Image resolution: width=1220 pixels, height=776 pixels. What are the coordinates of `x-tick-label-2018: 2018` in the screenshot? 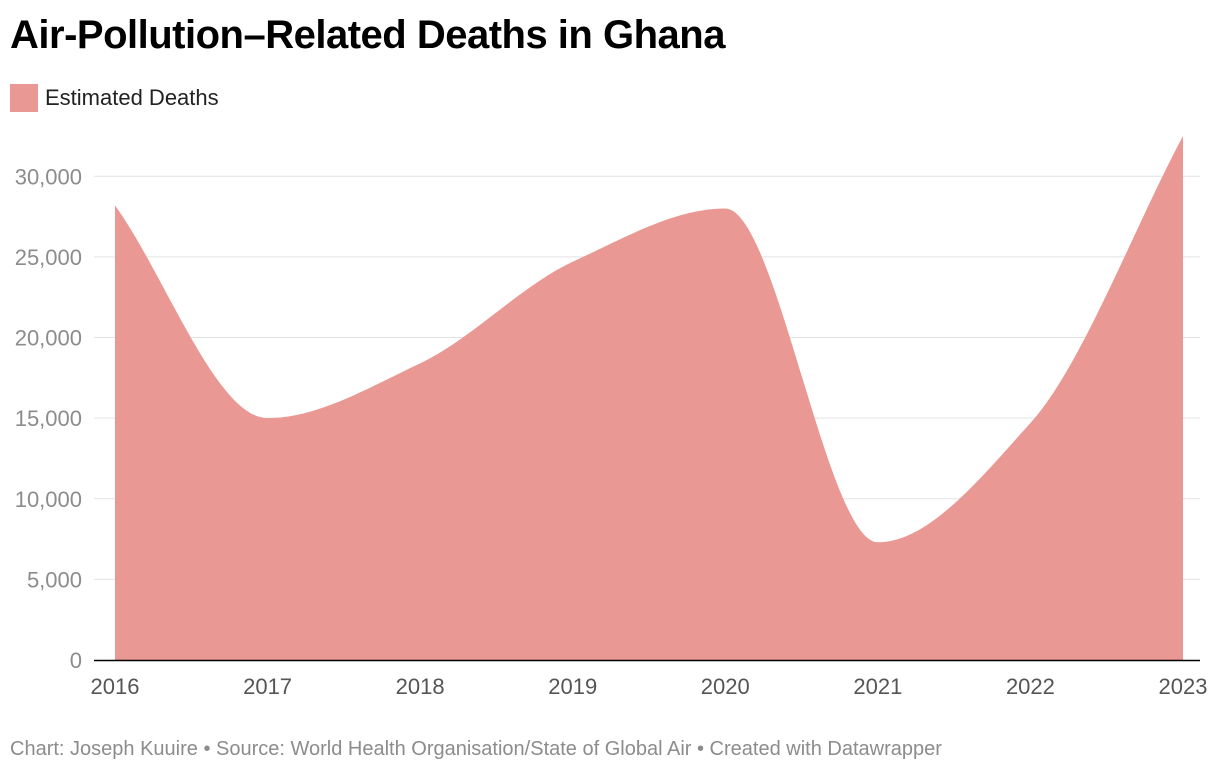 It's located at (420, 686).